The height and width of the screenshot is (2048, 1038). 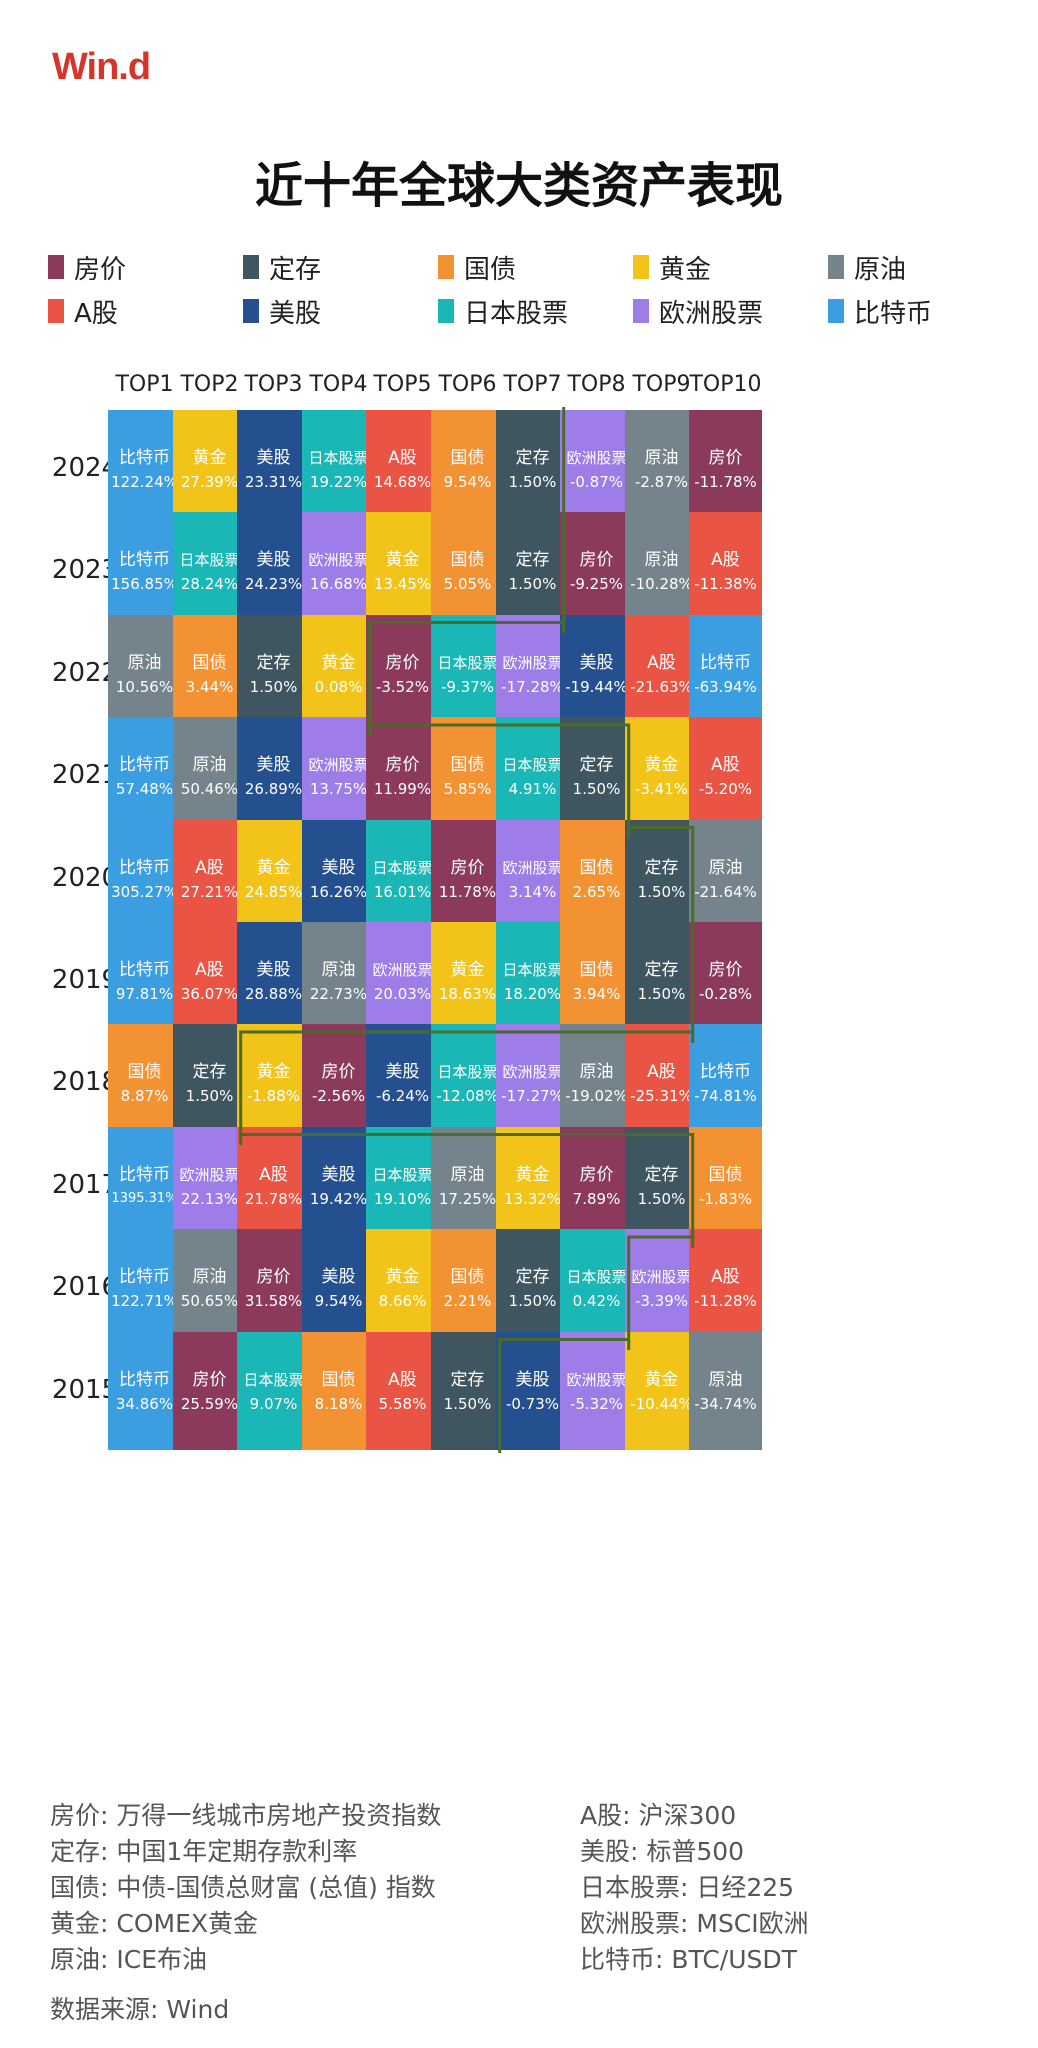 What do you see at coordinates (338, 1404) in the screenshot?
I see `asset-return: 8.18%` at bounding box center [338, 1404].